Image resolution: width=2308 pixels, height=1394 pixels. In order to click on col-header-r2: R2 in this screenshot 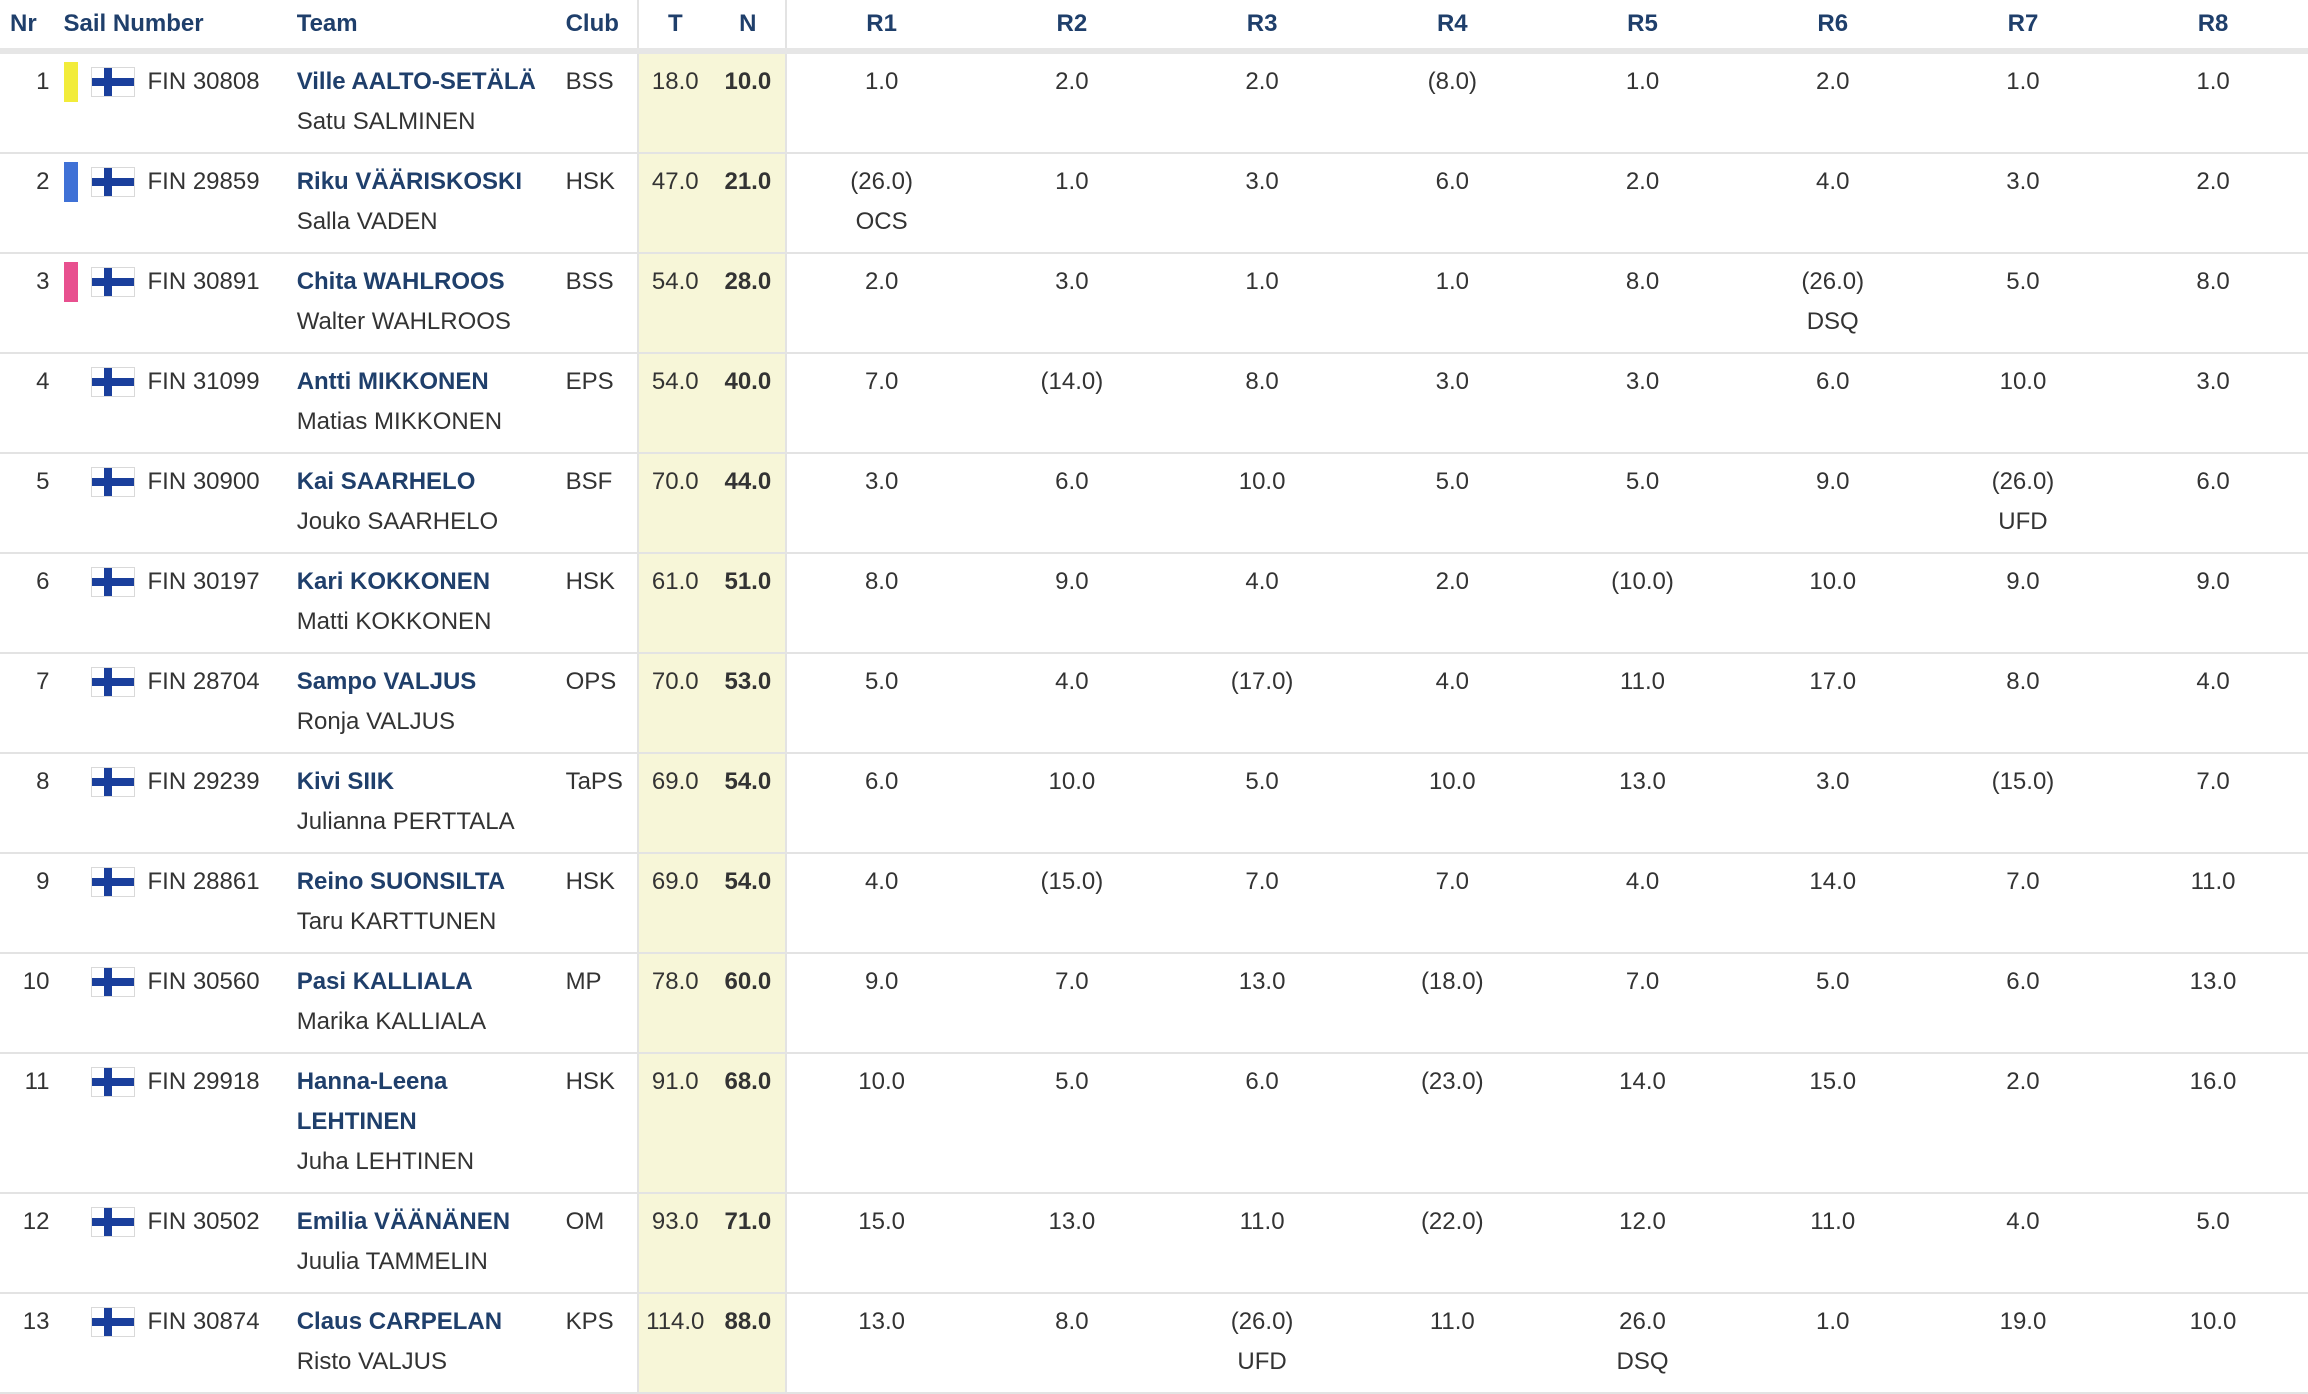, I will do `click(1071, 27)`.